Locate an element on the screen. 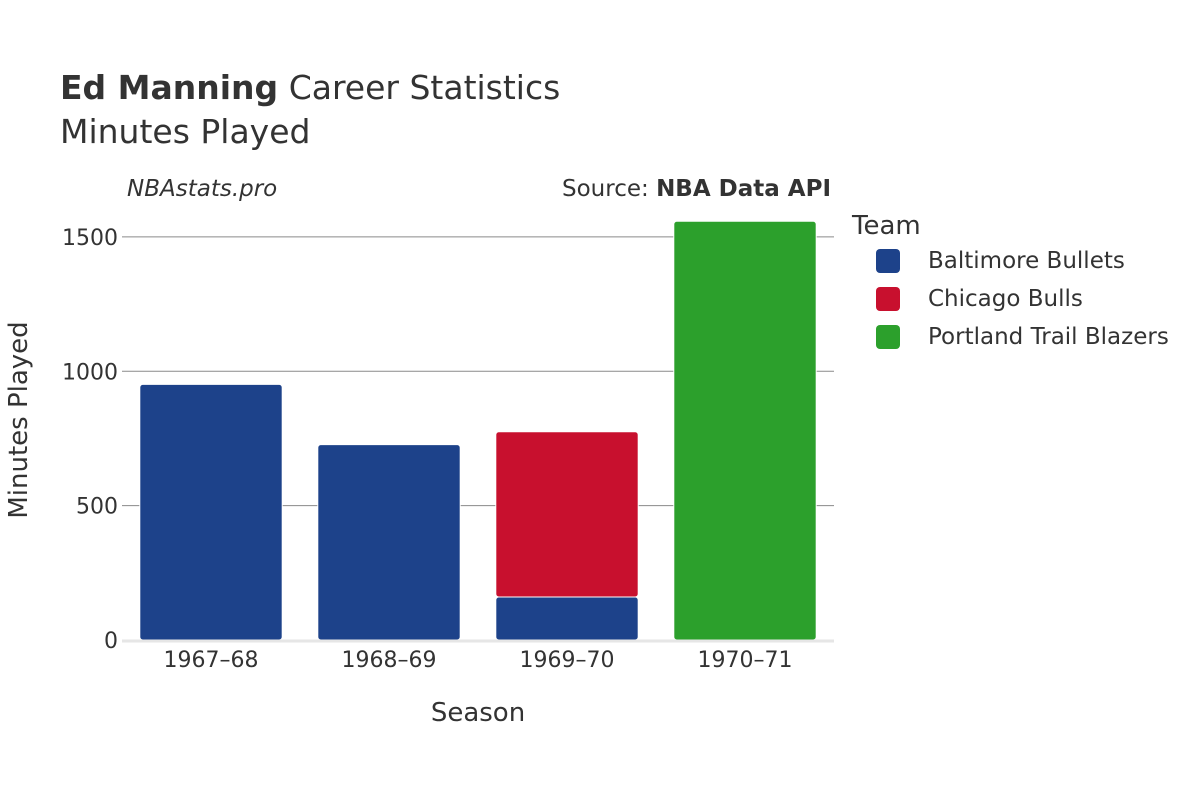 Image resolution: width=1200 pixels, height=800 pixels. y-tick-label: 1000 is located at coordinates (90, 372).